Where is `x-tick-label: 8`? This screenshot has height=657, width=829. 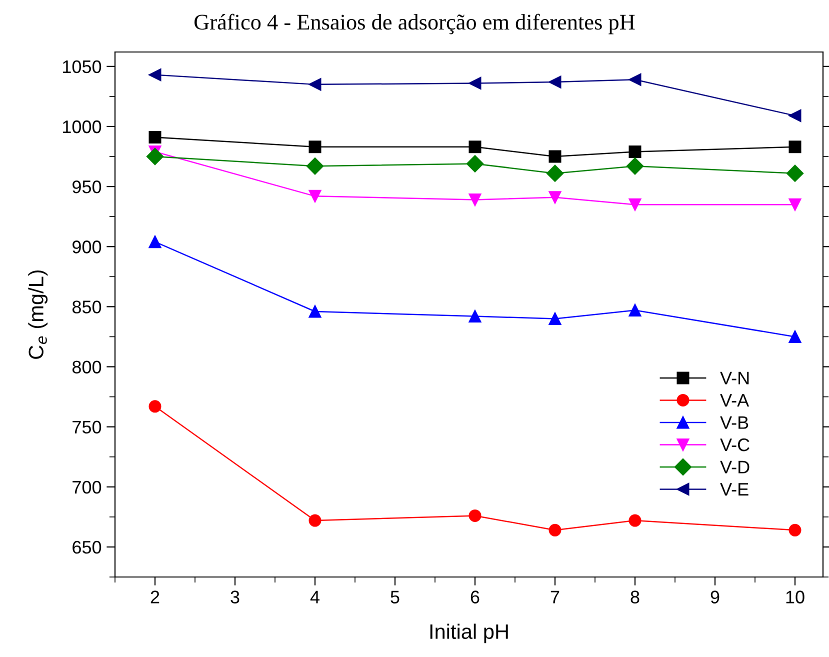 x-tick-label: 8 is located at coordinates (635, 597).